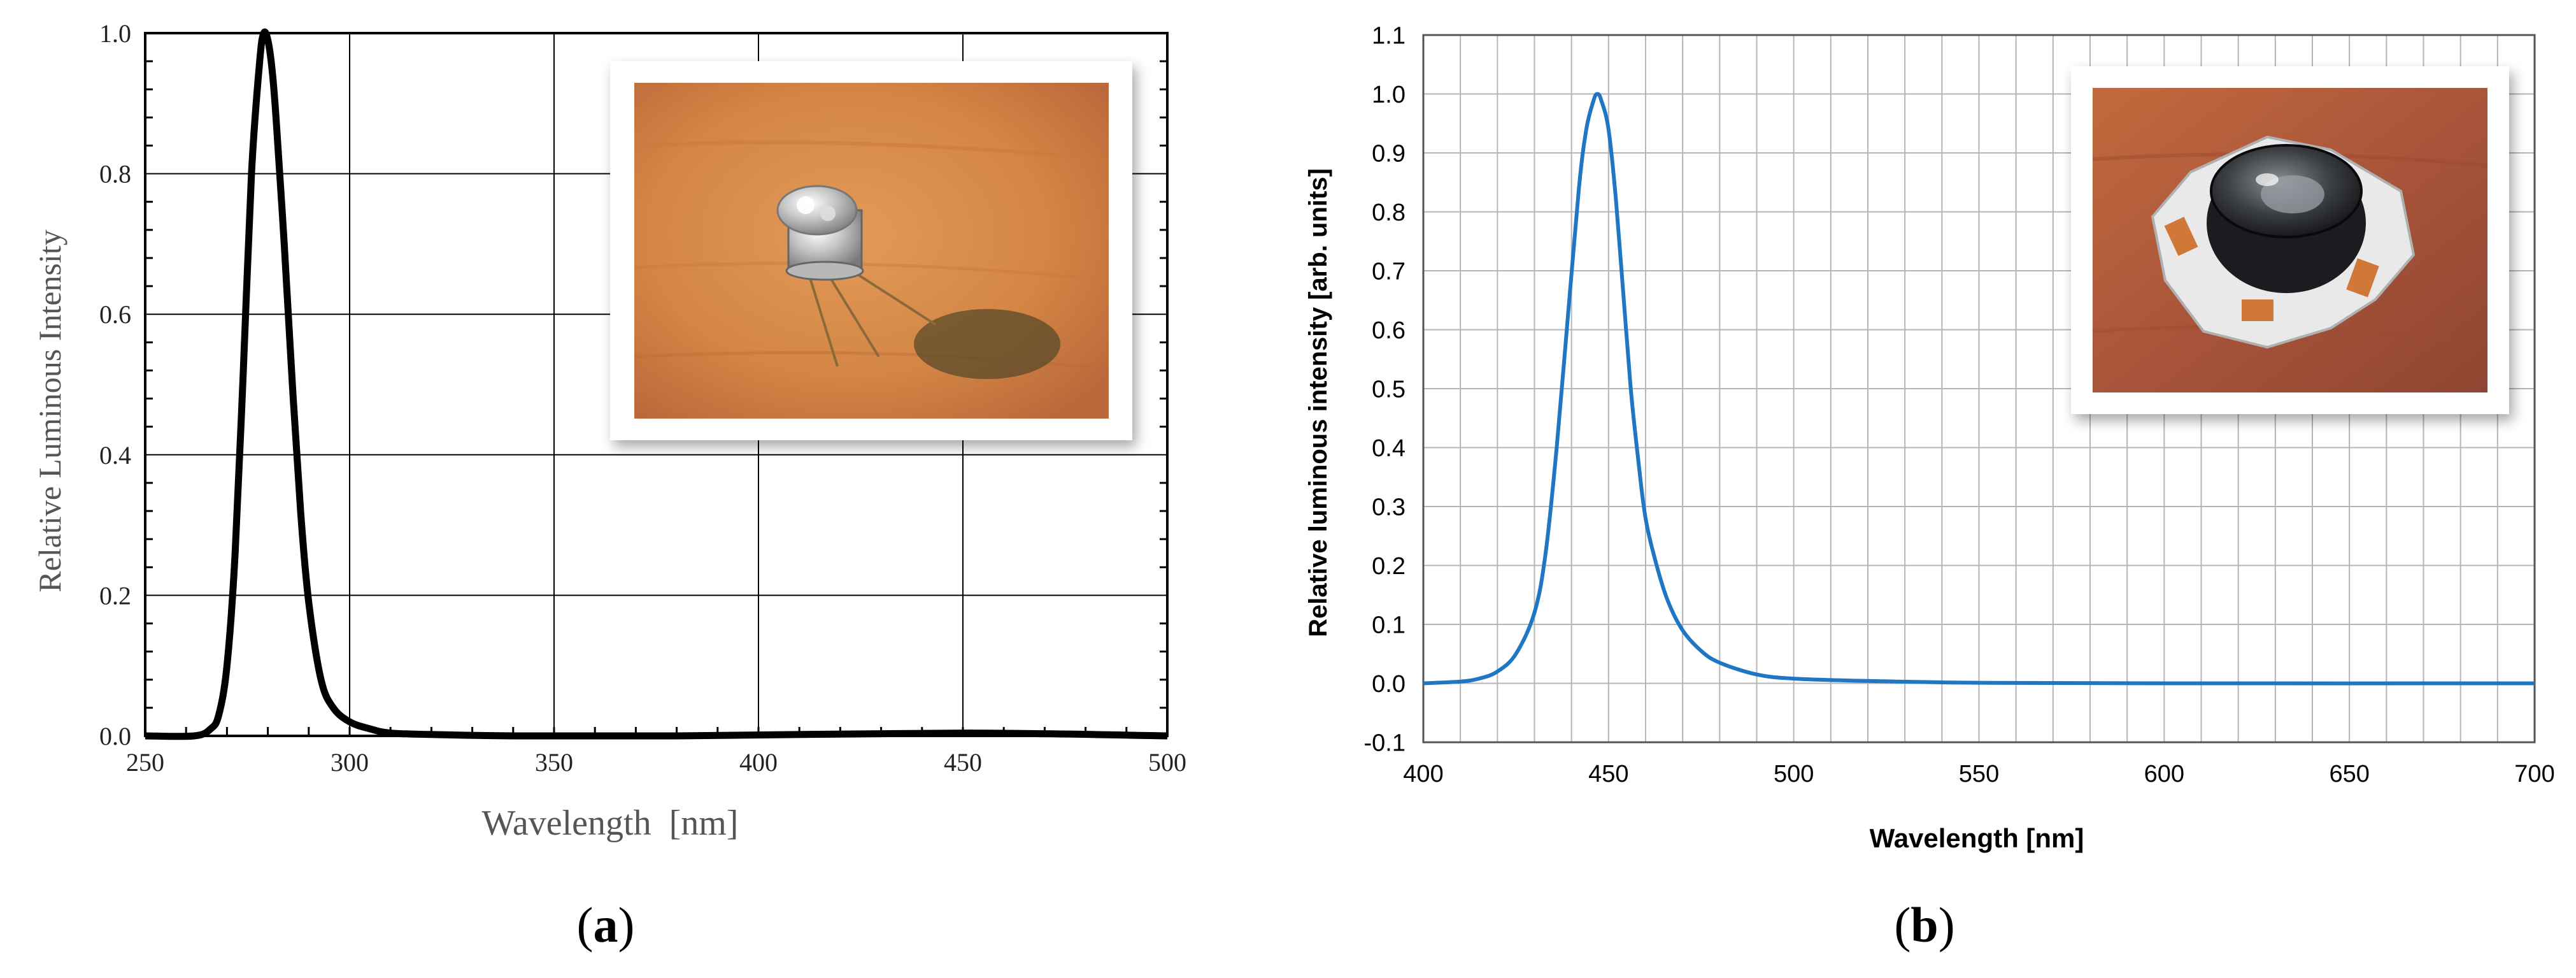 This screenshot has width=2576, height=978. Describe the element at coordinates (606, 925) in the screenshot. I see `panel-a-label: (a)` at that location.